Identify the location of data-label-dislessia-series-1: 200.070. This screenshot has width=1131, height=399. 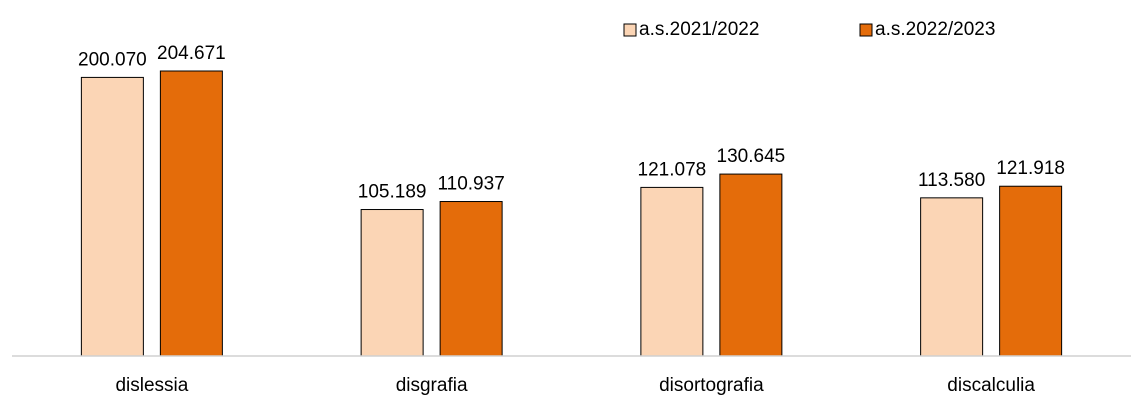
(112, 59).